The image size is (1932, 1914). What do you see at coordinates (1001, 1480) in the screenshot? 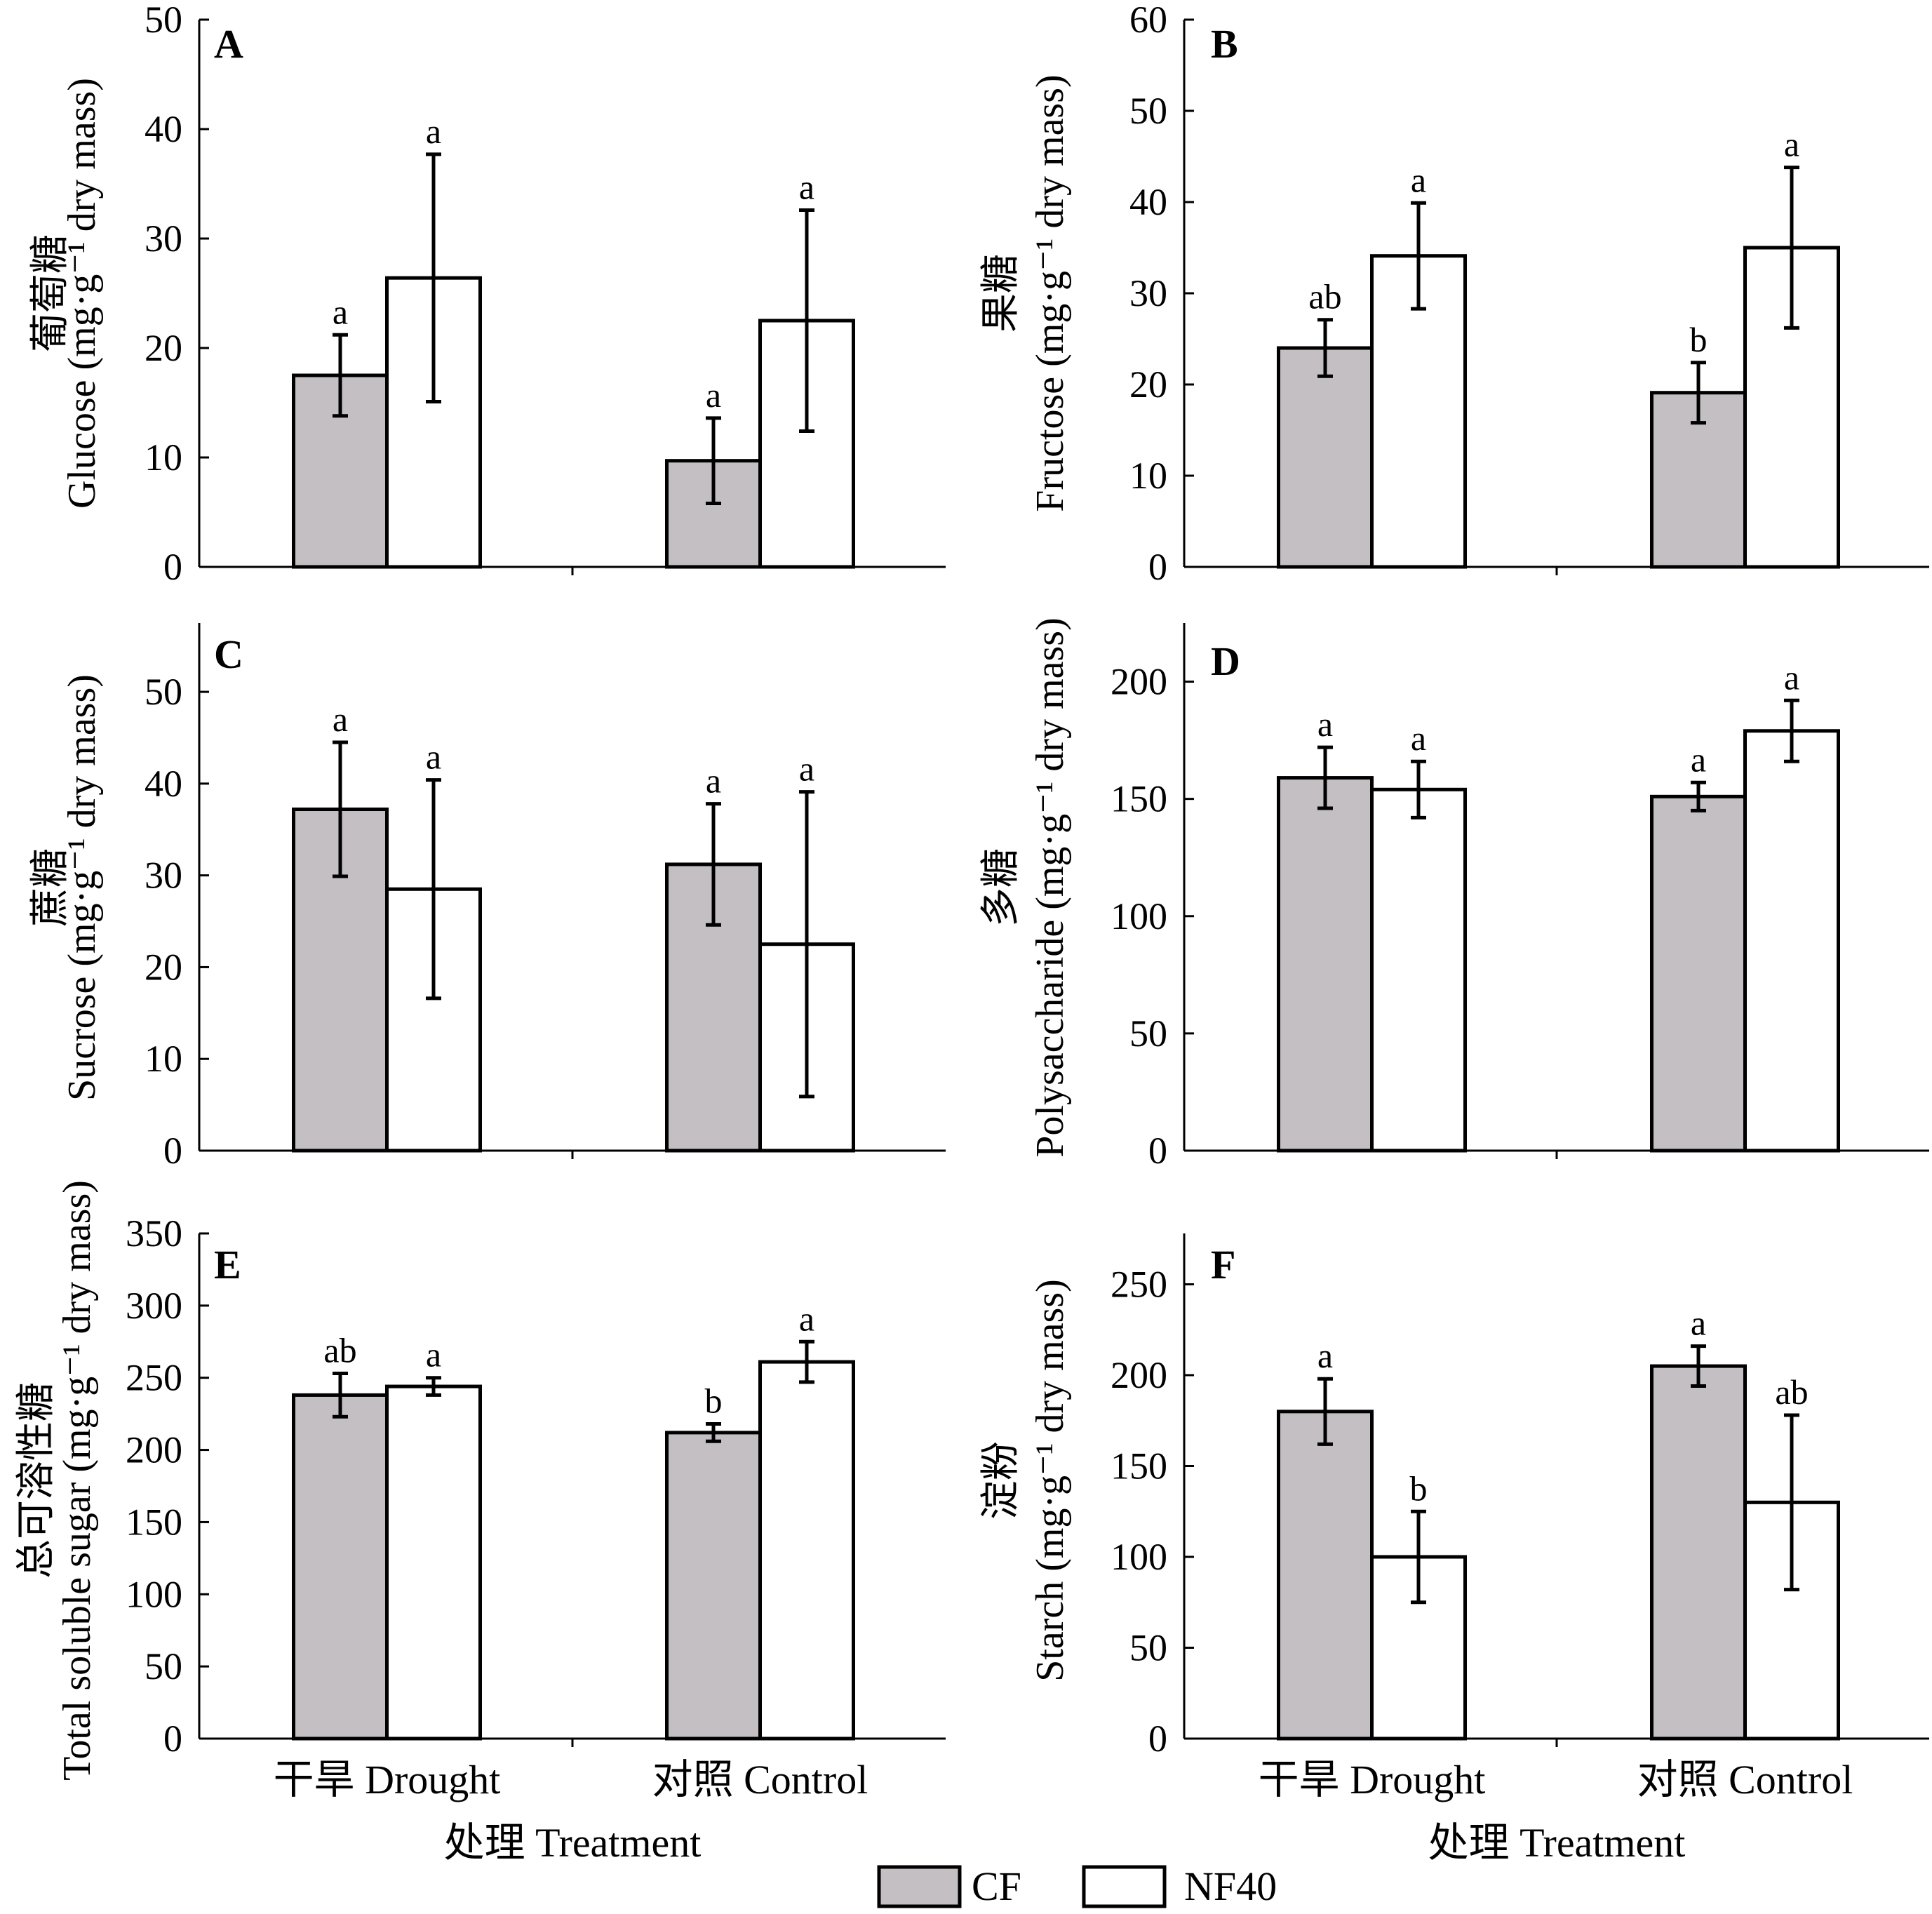
I see `y-axis-label-cn: 淀粉` at bounding box center [1001, 1480].